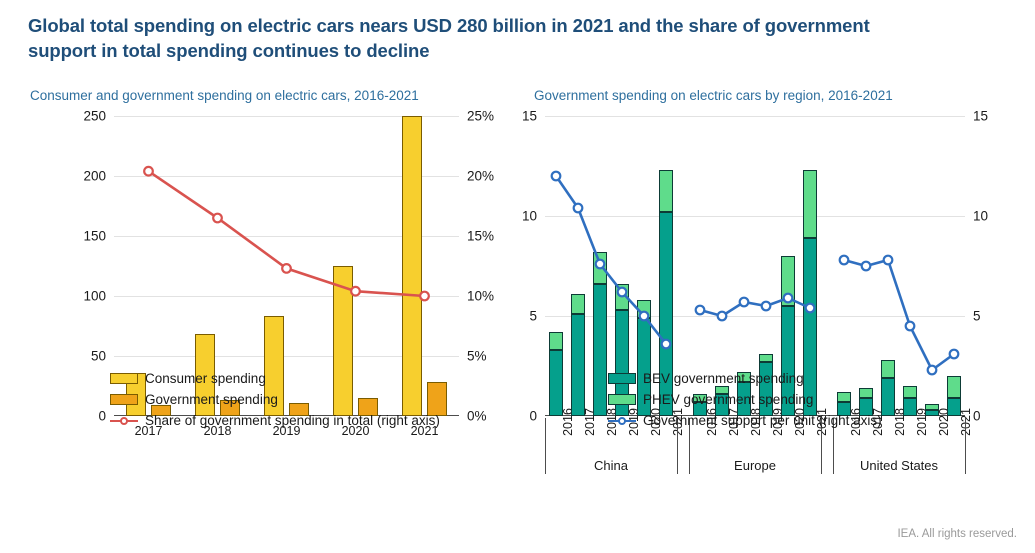 Image resolution: width=1035 pixels, height=553 pixels. I want to click on left-chart-x-tick-label: 2018, so click(217, 431).